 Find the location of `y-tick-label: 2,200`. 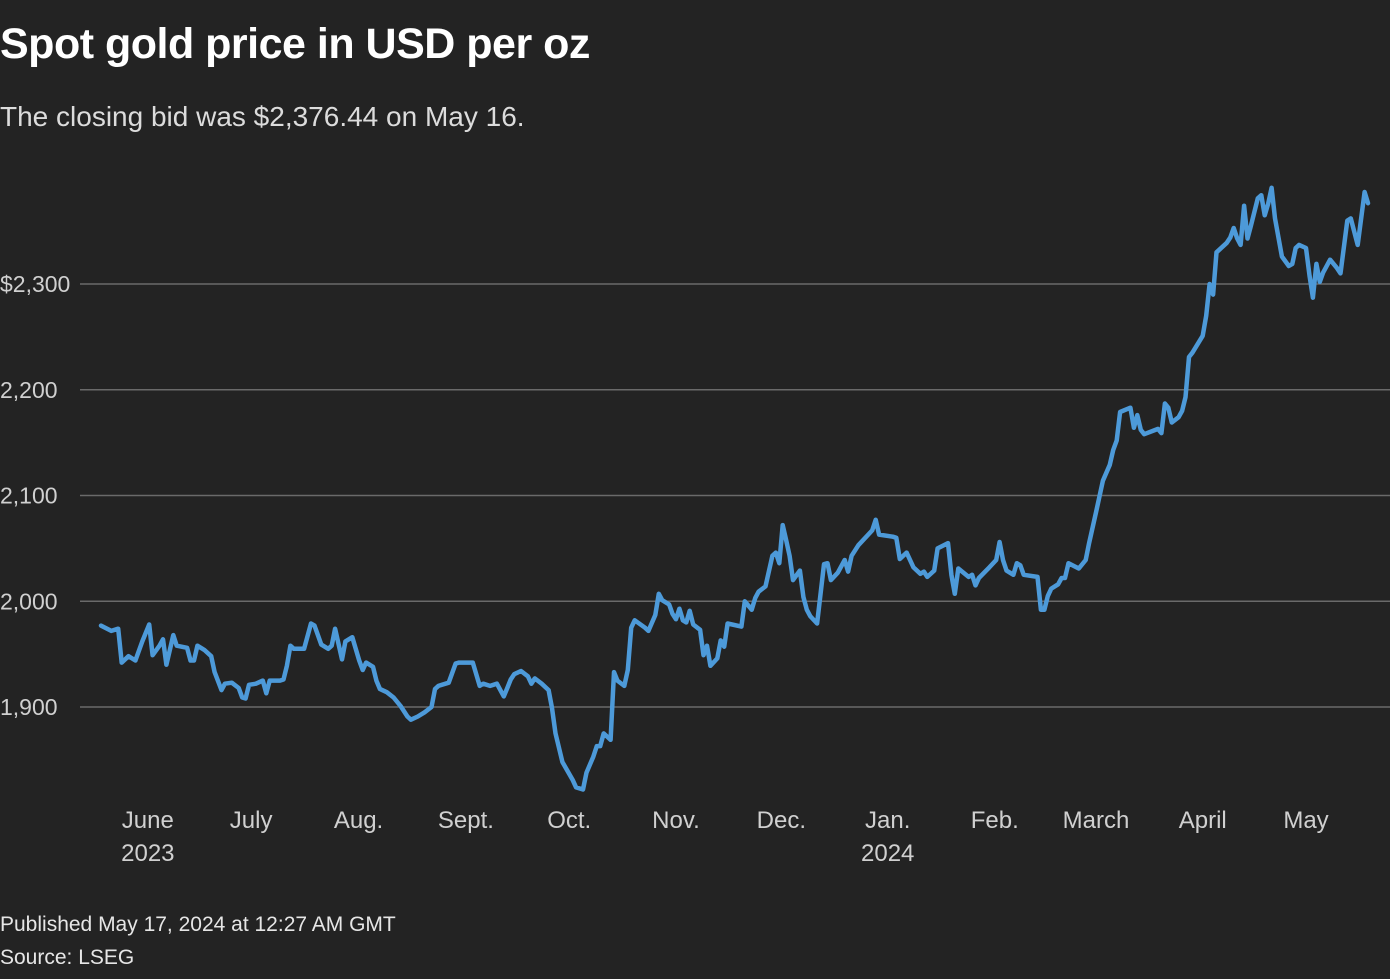

y-tick-label: 2,200 is located at coordinates (29, 390).